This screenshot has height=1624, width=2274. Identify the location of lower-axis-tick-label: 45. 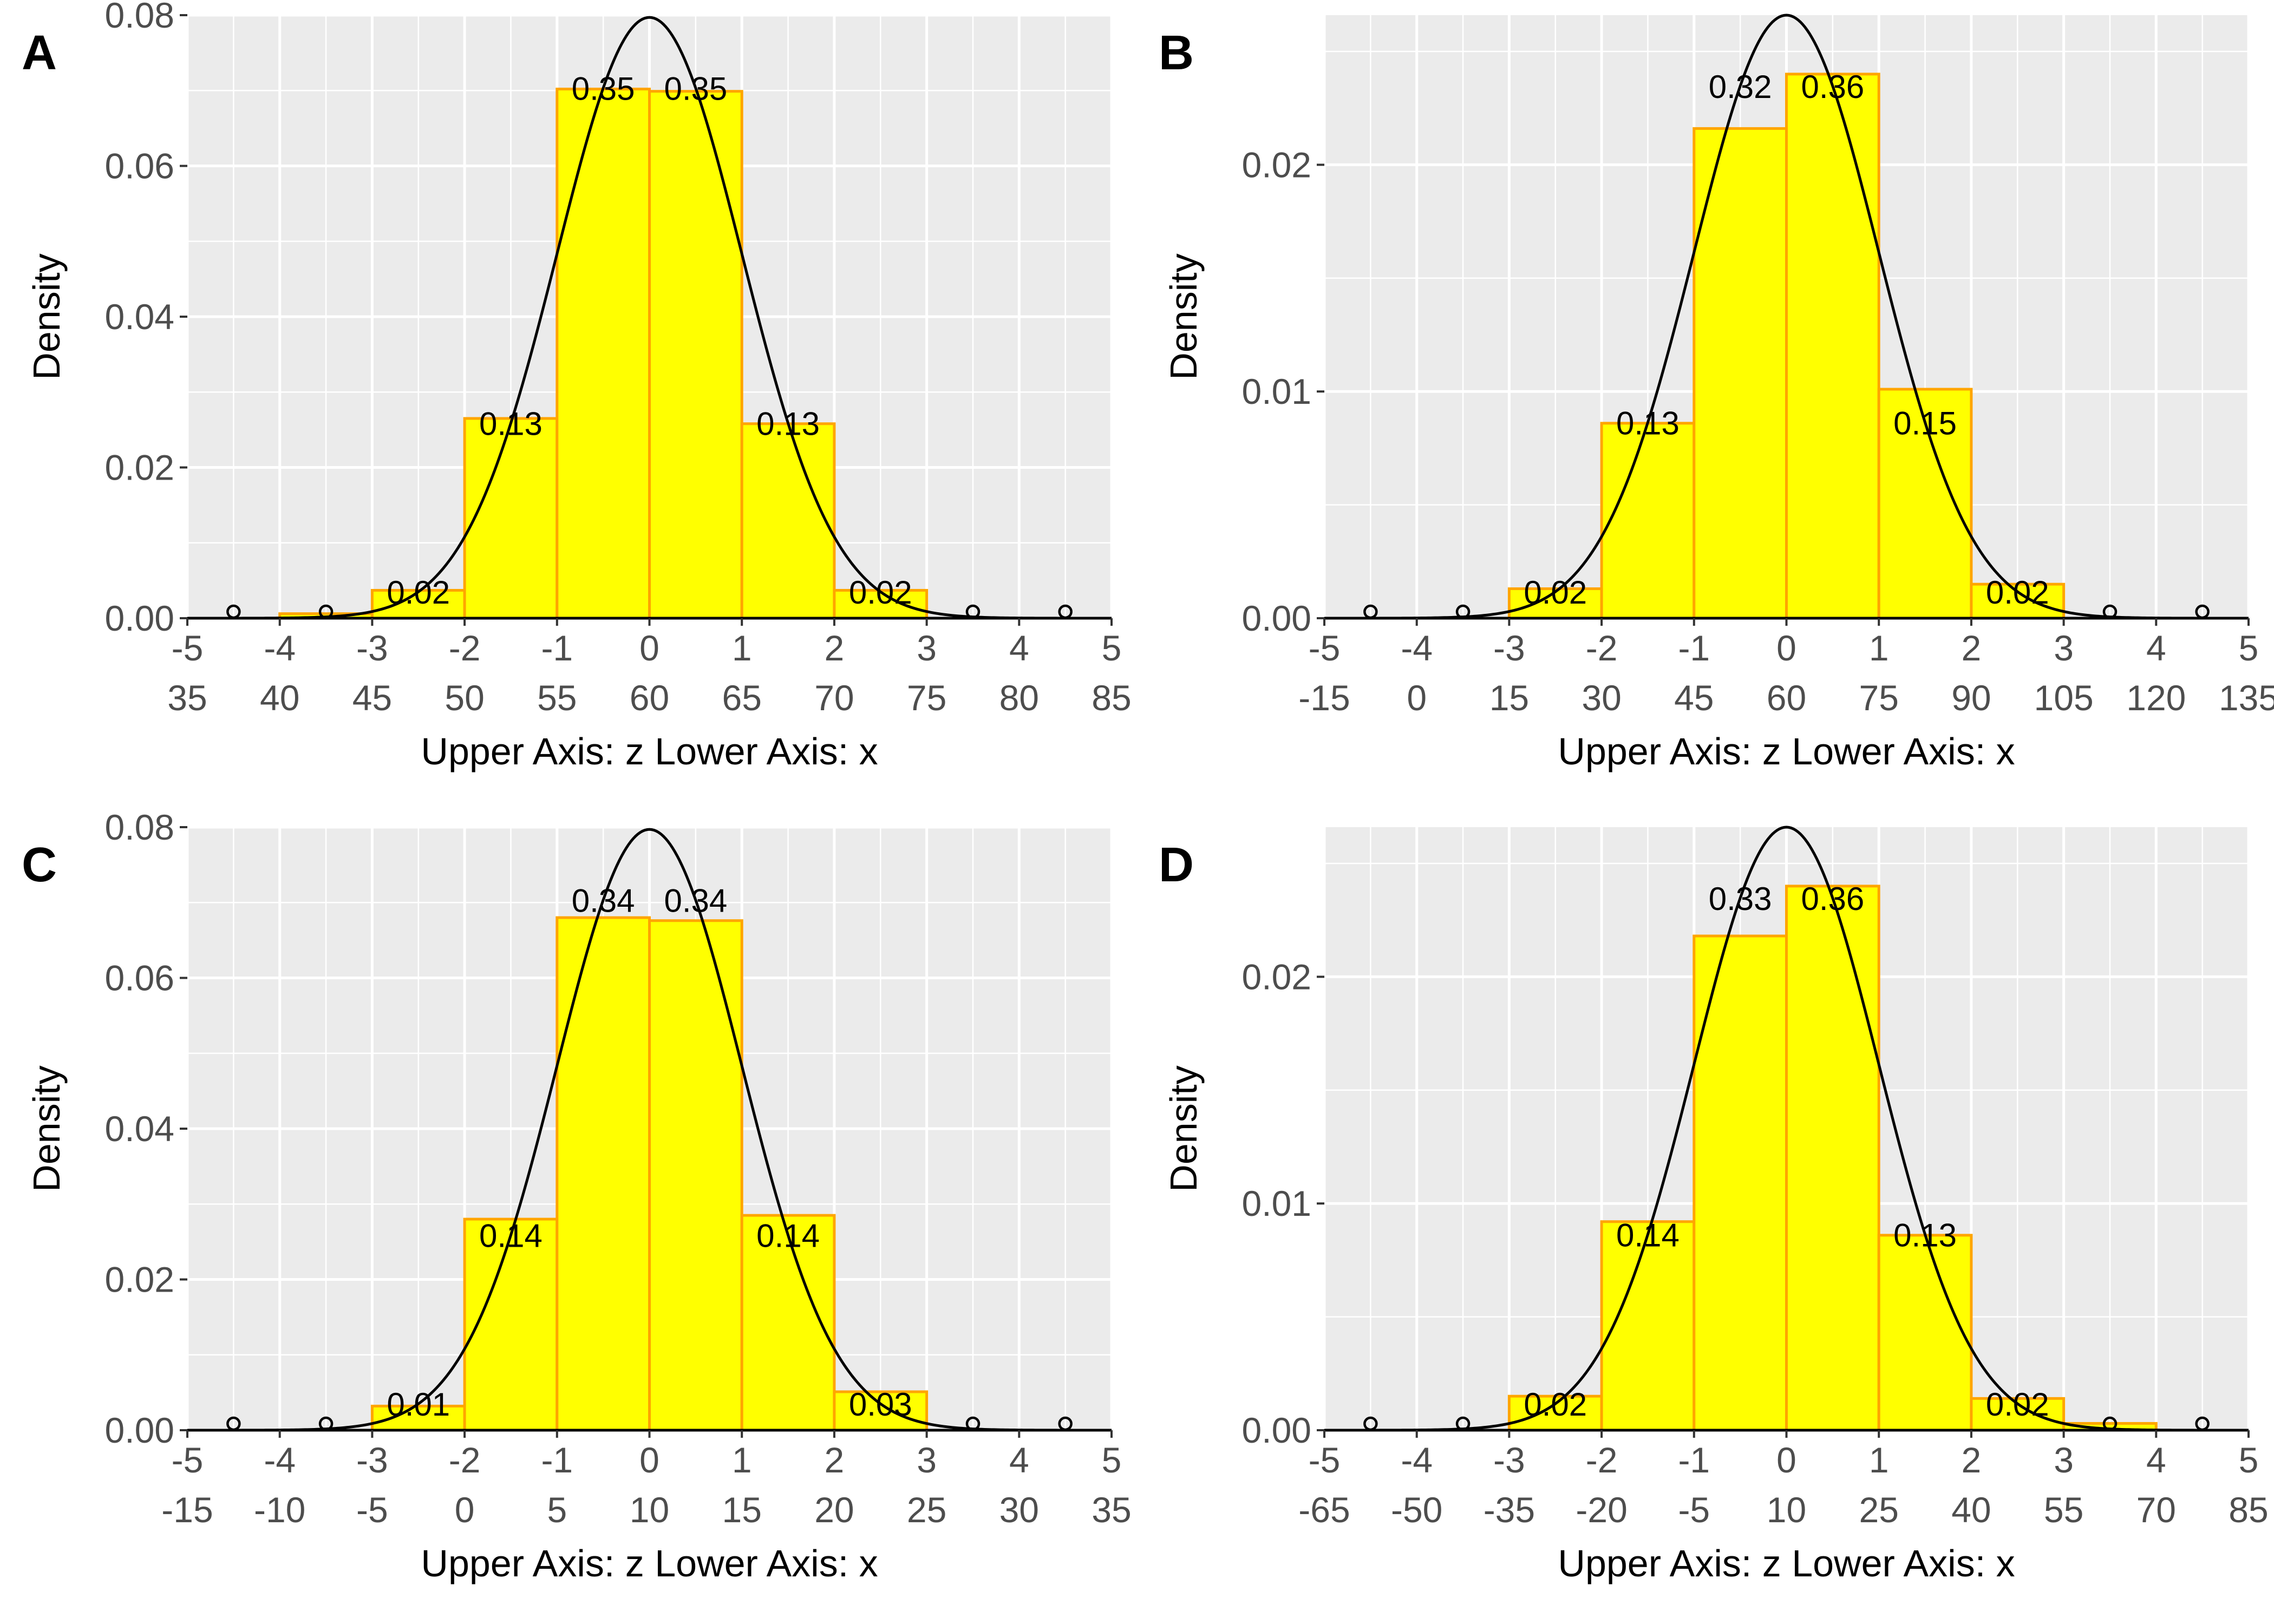
(372, 698).